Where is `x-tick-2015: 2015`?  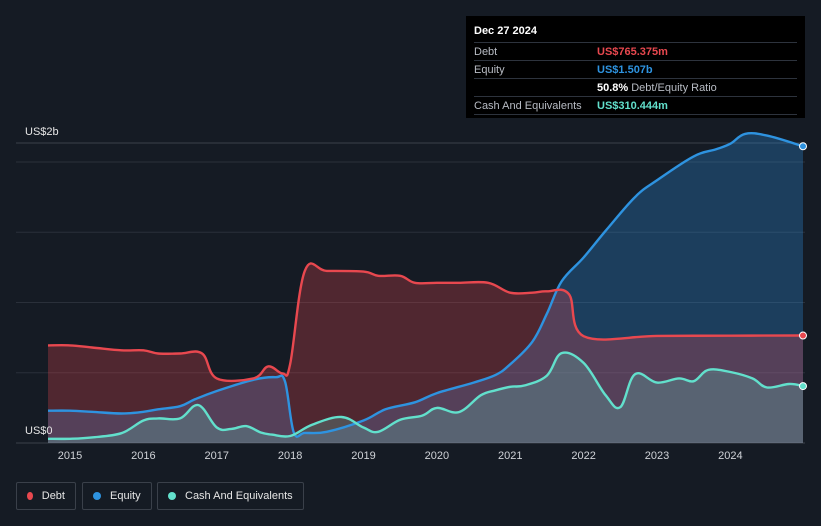 x-tick-2015: 2015 is located at coordinates (70, 456).